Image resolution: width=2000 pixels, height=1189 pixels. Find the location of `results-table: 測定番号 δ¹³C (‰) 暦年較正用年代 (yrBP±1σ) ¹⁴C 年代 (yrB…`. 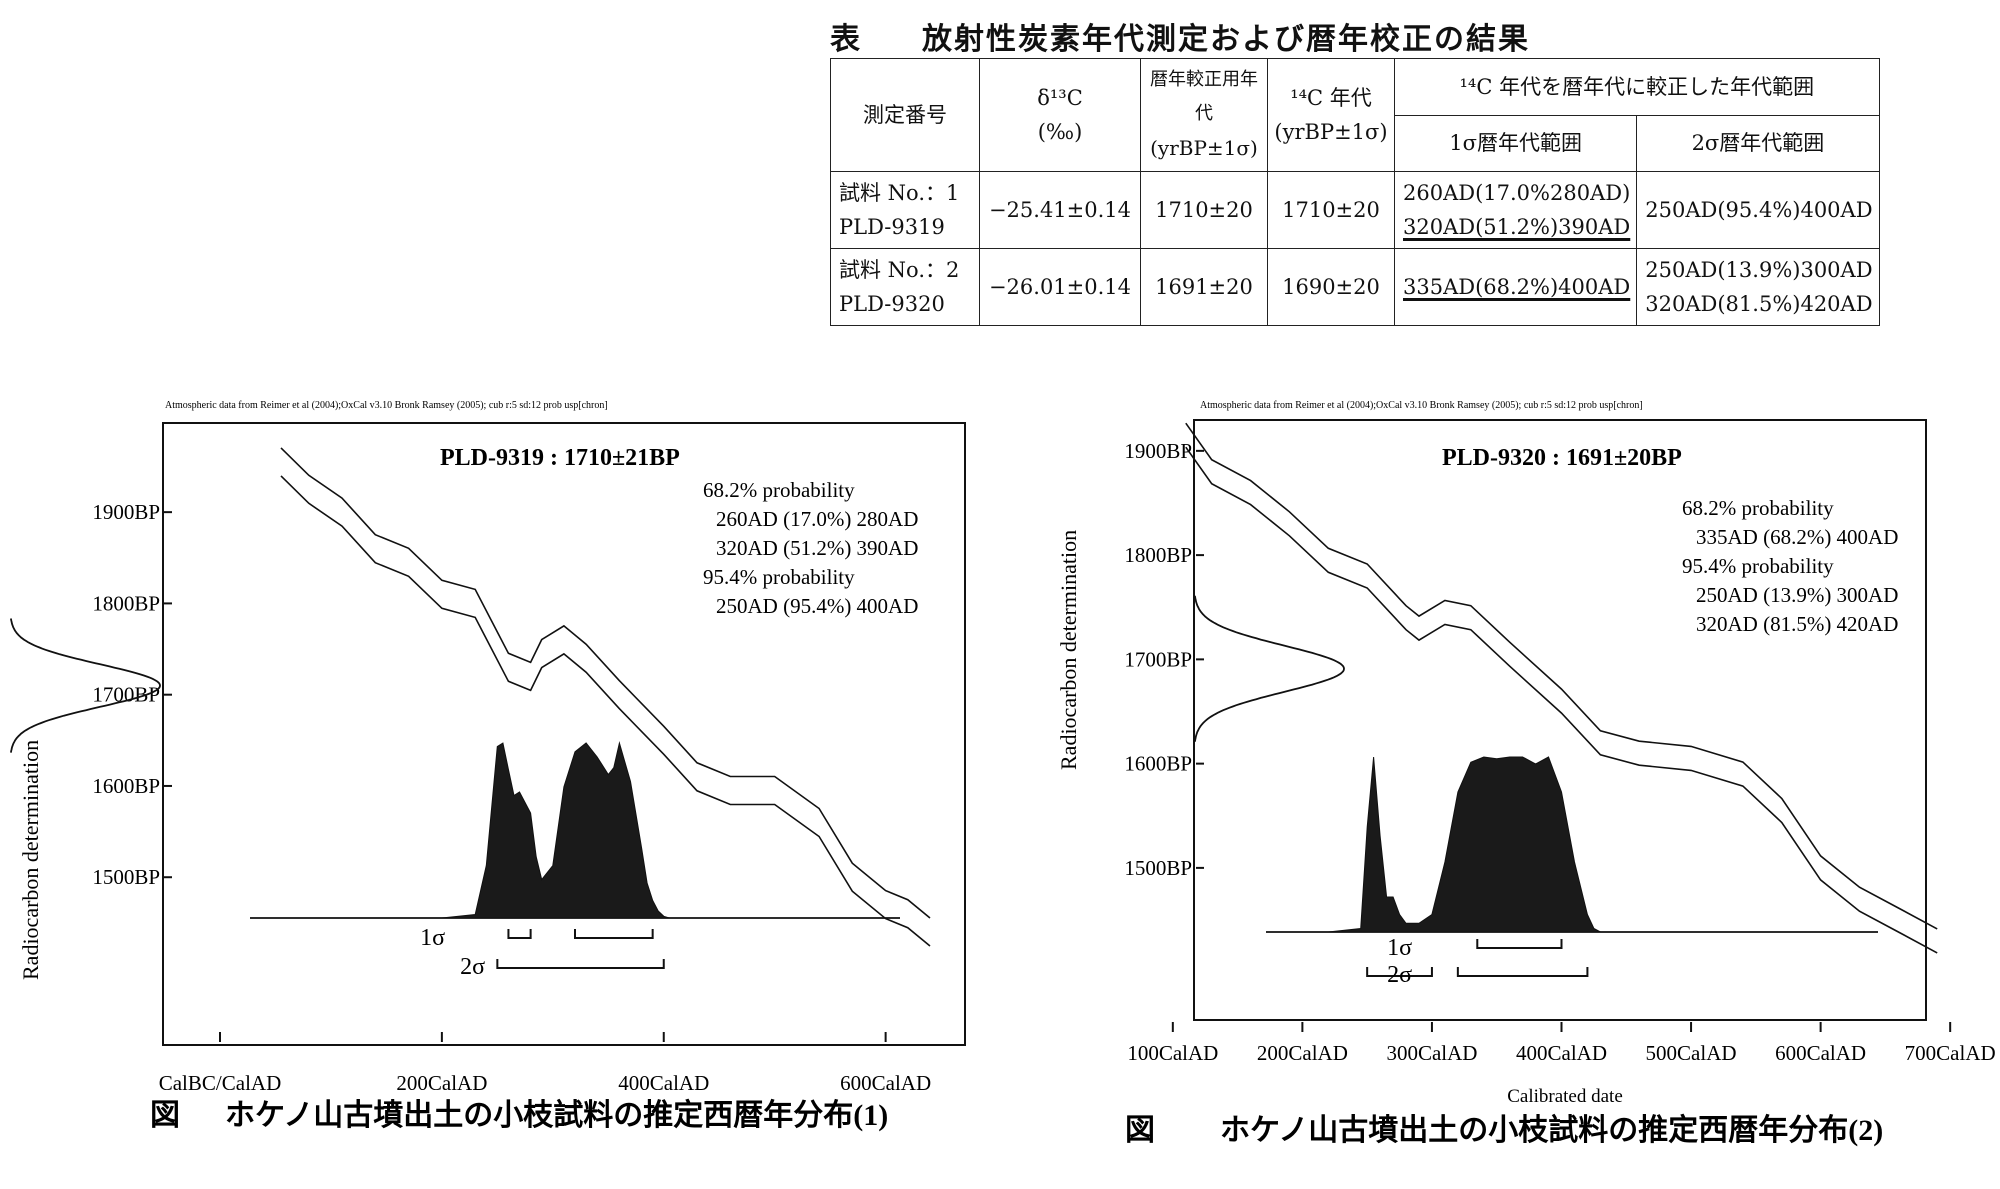

results-table: 測定番号 δ¹³C (‰) 暦年較正用年代 (yrBP±1σ) ¹⁴C 年代 (yrB… is located at coordinates (1355, 192).